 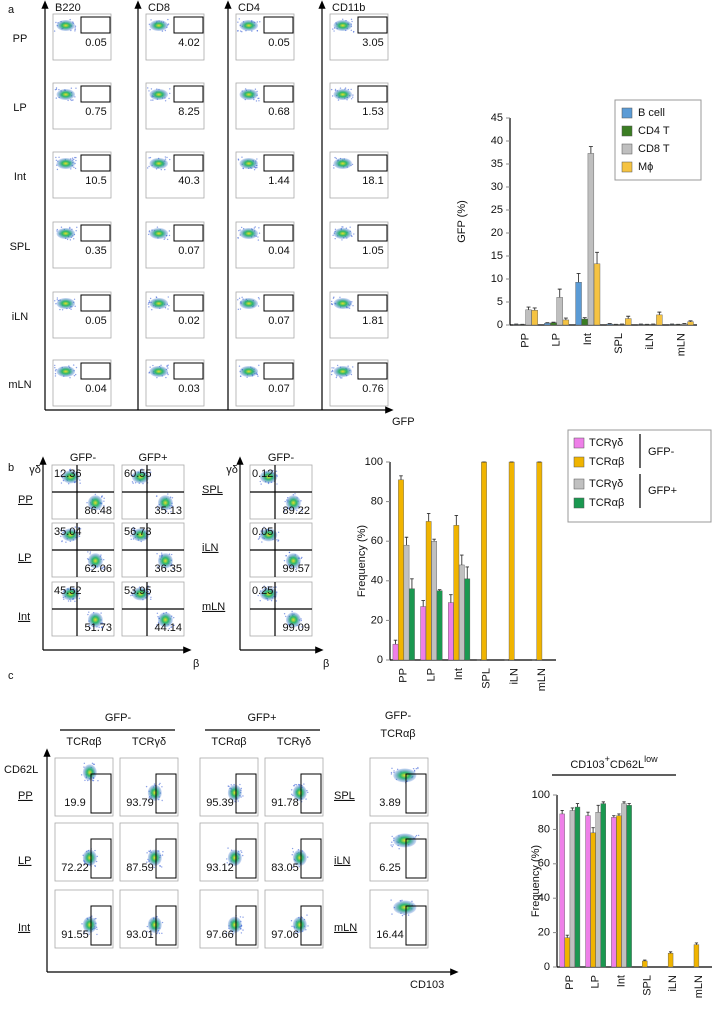 I want to click on quadrant-value: 56.73, so click(x=138, y=532).